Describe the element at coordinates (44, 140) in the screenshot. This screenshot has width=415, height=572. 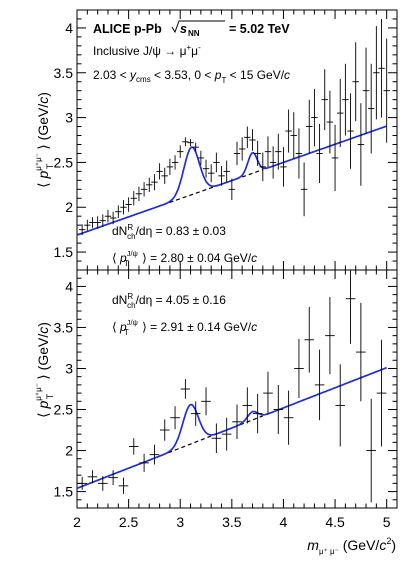
I see `y-axis-label-top: ⟨ pμ⁺μ⁻ T ⟩ (GeV/c)` at that location.